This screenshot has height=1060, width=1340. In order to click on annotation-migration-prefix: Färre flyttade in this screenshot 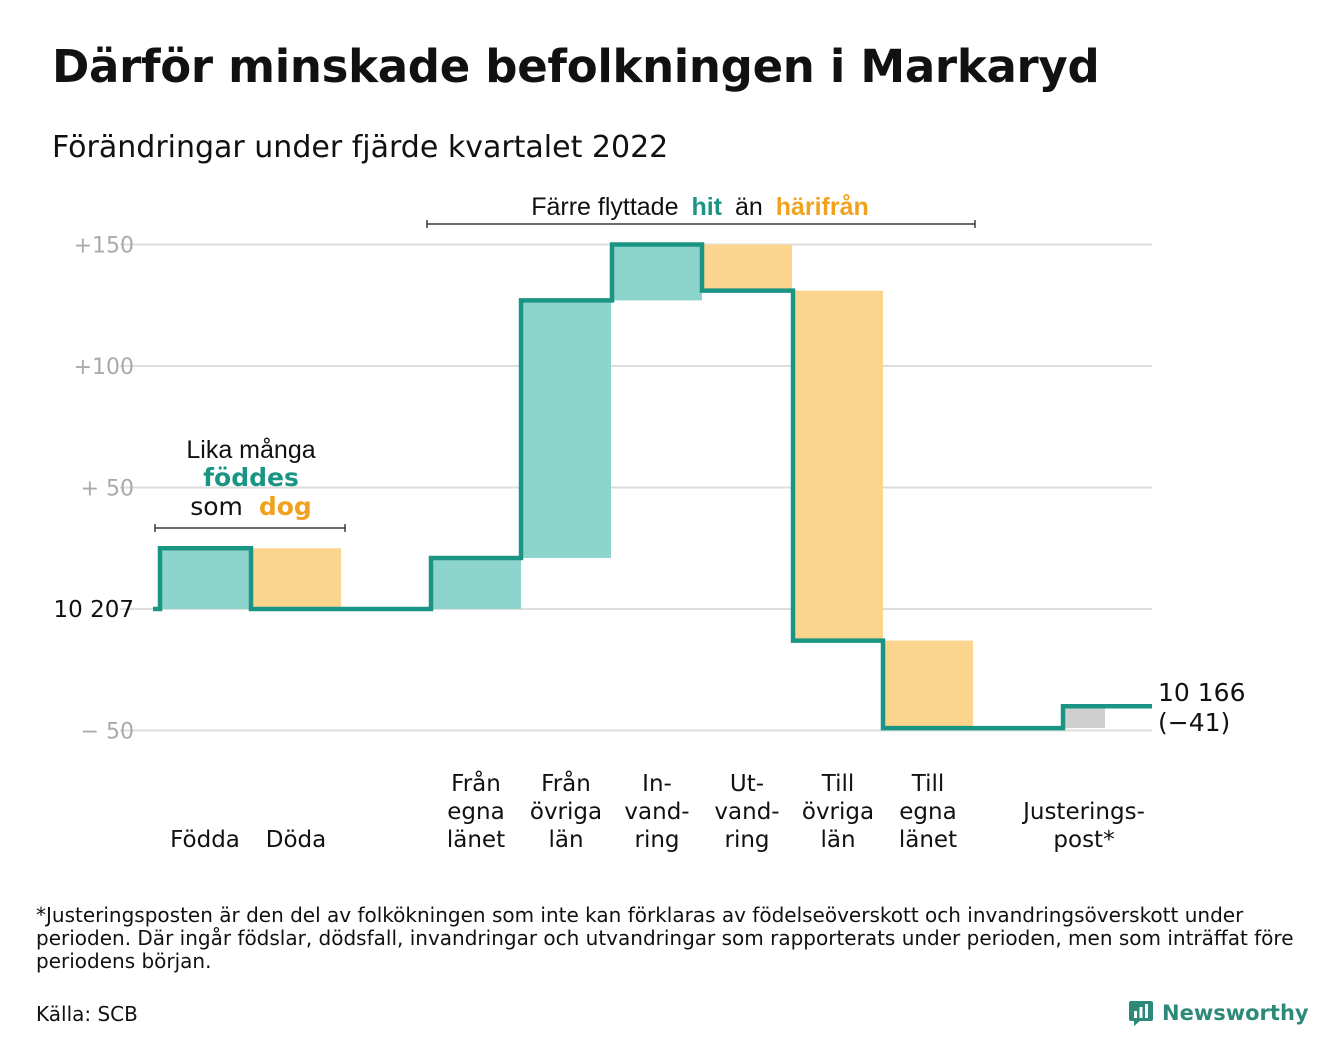, I will do `click(604, 207)`.